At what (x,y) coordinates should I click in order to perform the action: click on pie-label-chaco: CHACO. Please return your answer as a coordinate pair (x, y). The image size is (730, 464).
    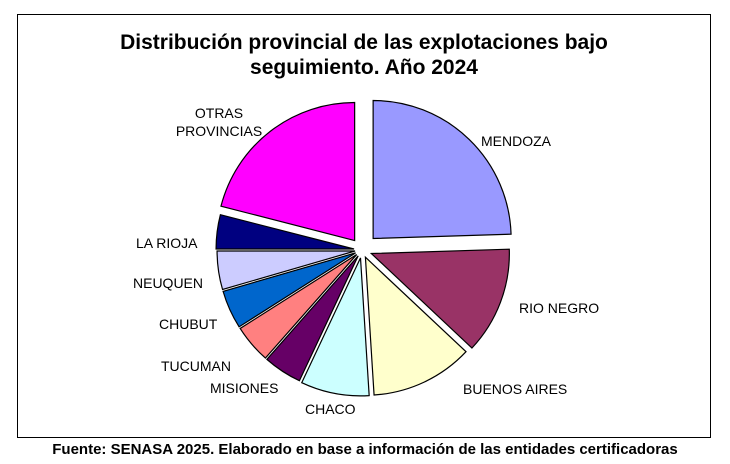
    Looking at the image, I should click on (330, 409).